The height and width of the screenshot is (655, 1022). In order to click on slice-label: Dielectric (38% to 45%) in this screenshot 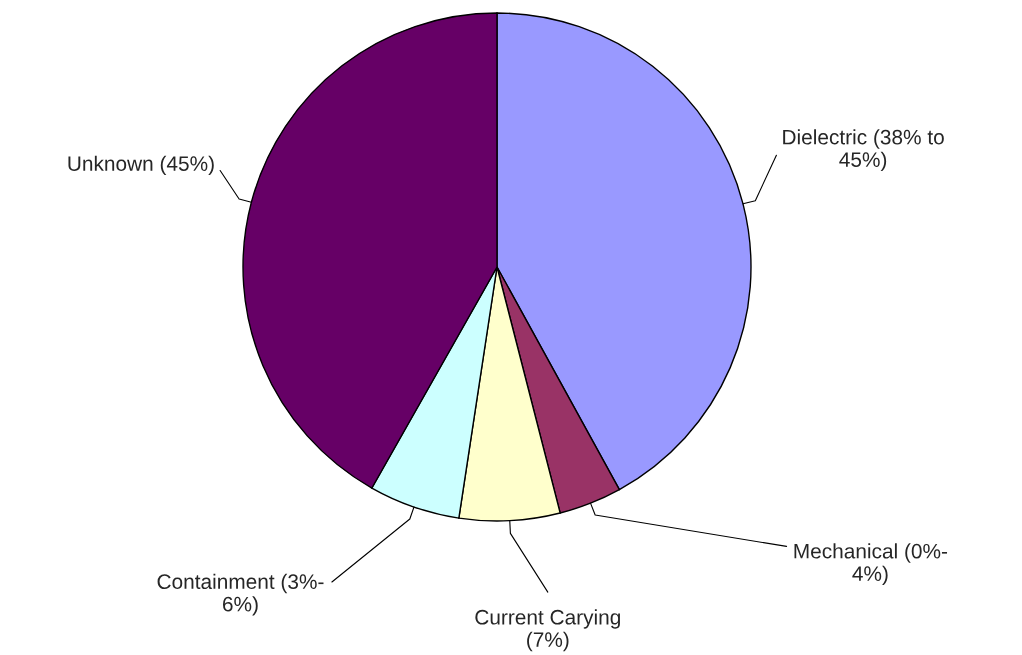, I will do `click(863, 150)`.